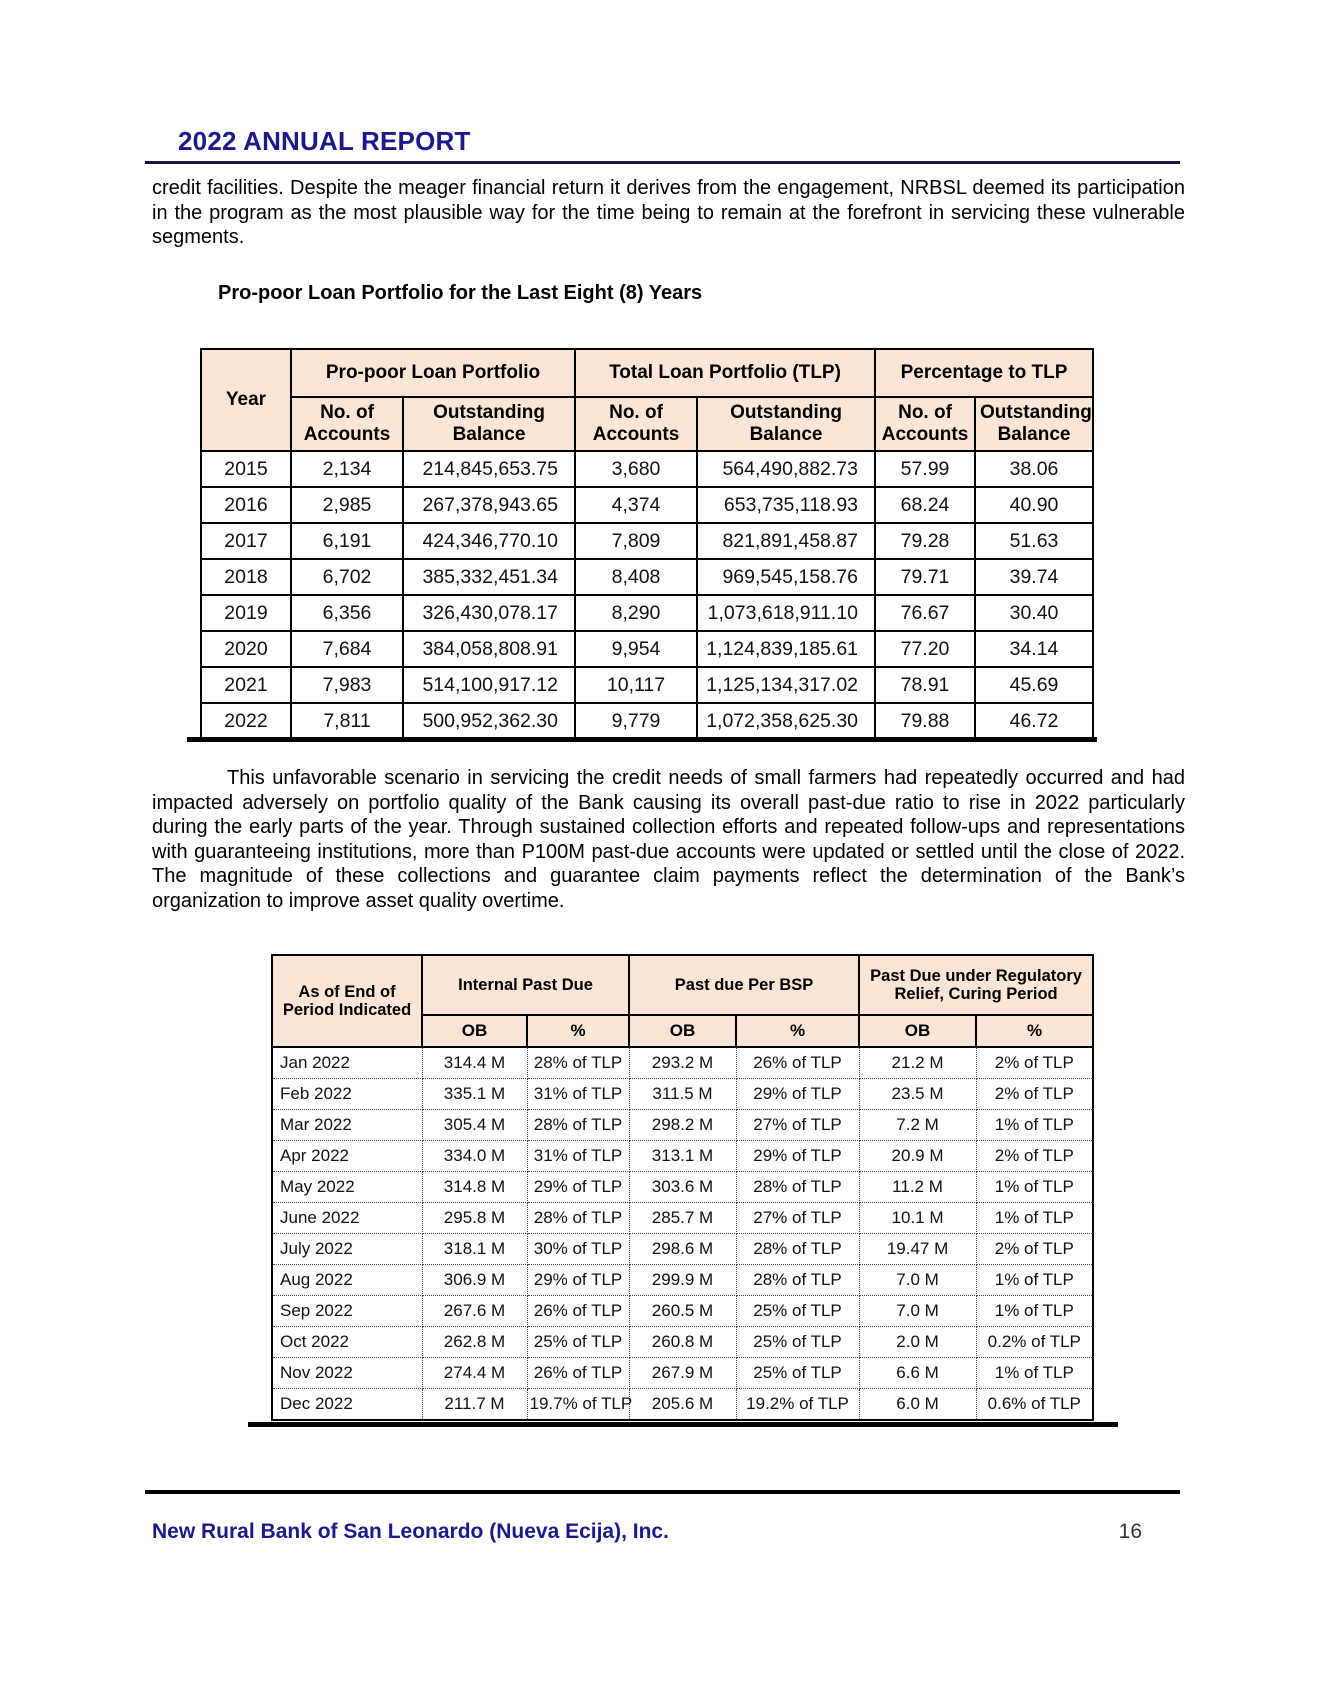 This screenshot has height=1705, width=1318. What do you see at coordinates (474, 1218) in the screenshot?
I see `table-cell: 295.8 M` at bounding box center [474, 1218].